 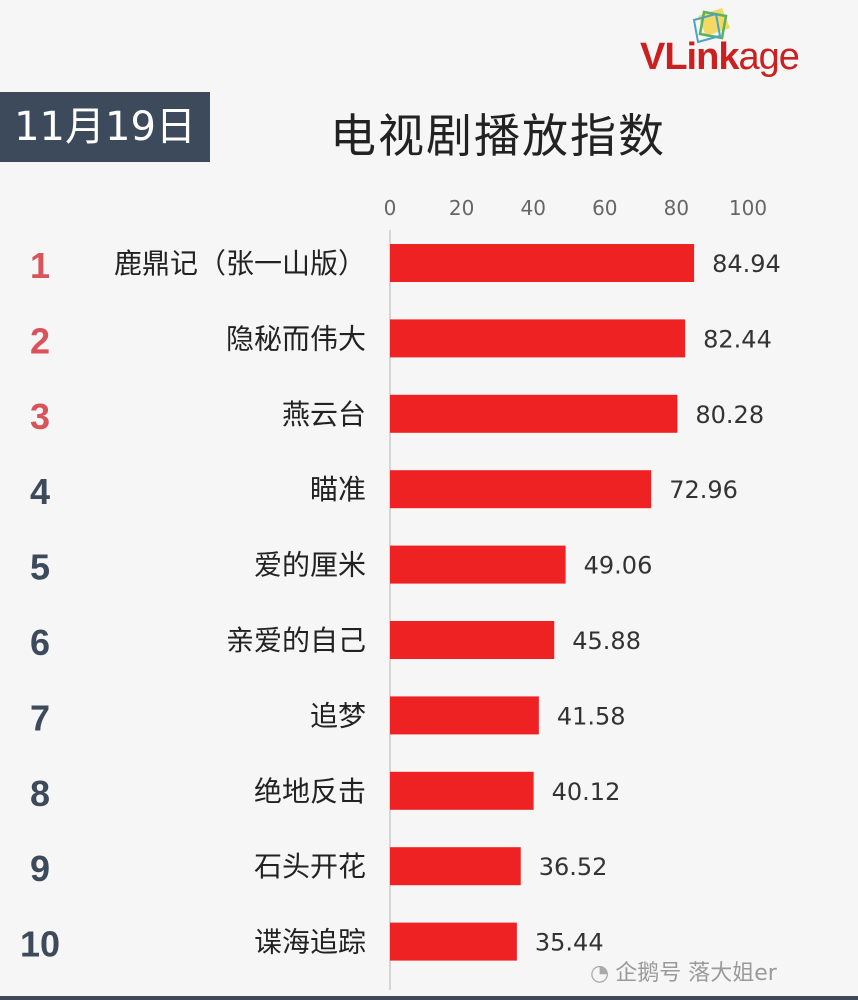 What do you see at coordinates (338, 715) in the screenshot?
I see `category-label: 追梦` at bounding box center [338, 715].